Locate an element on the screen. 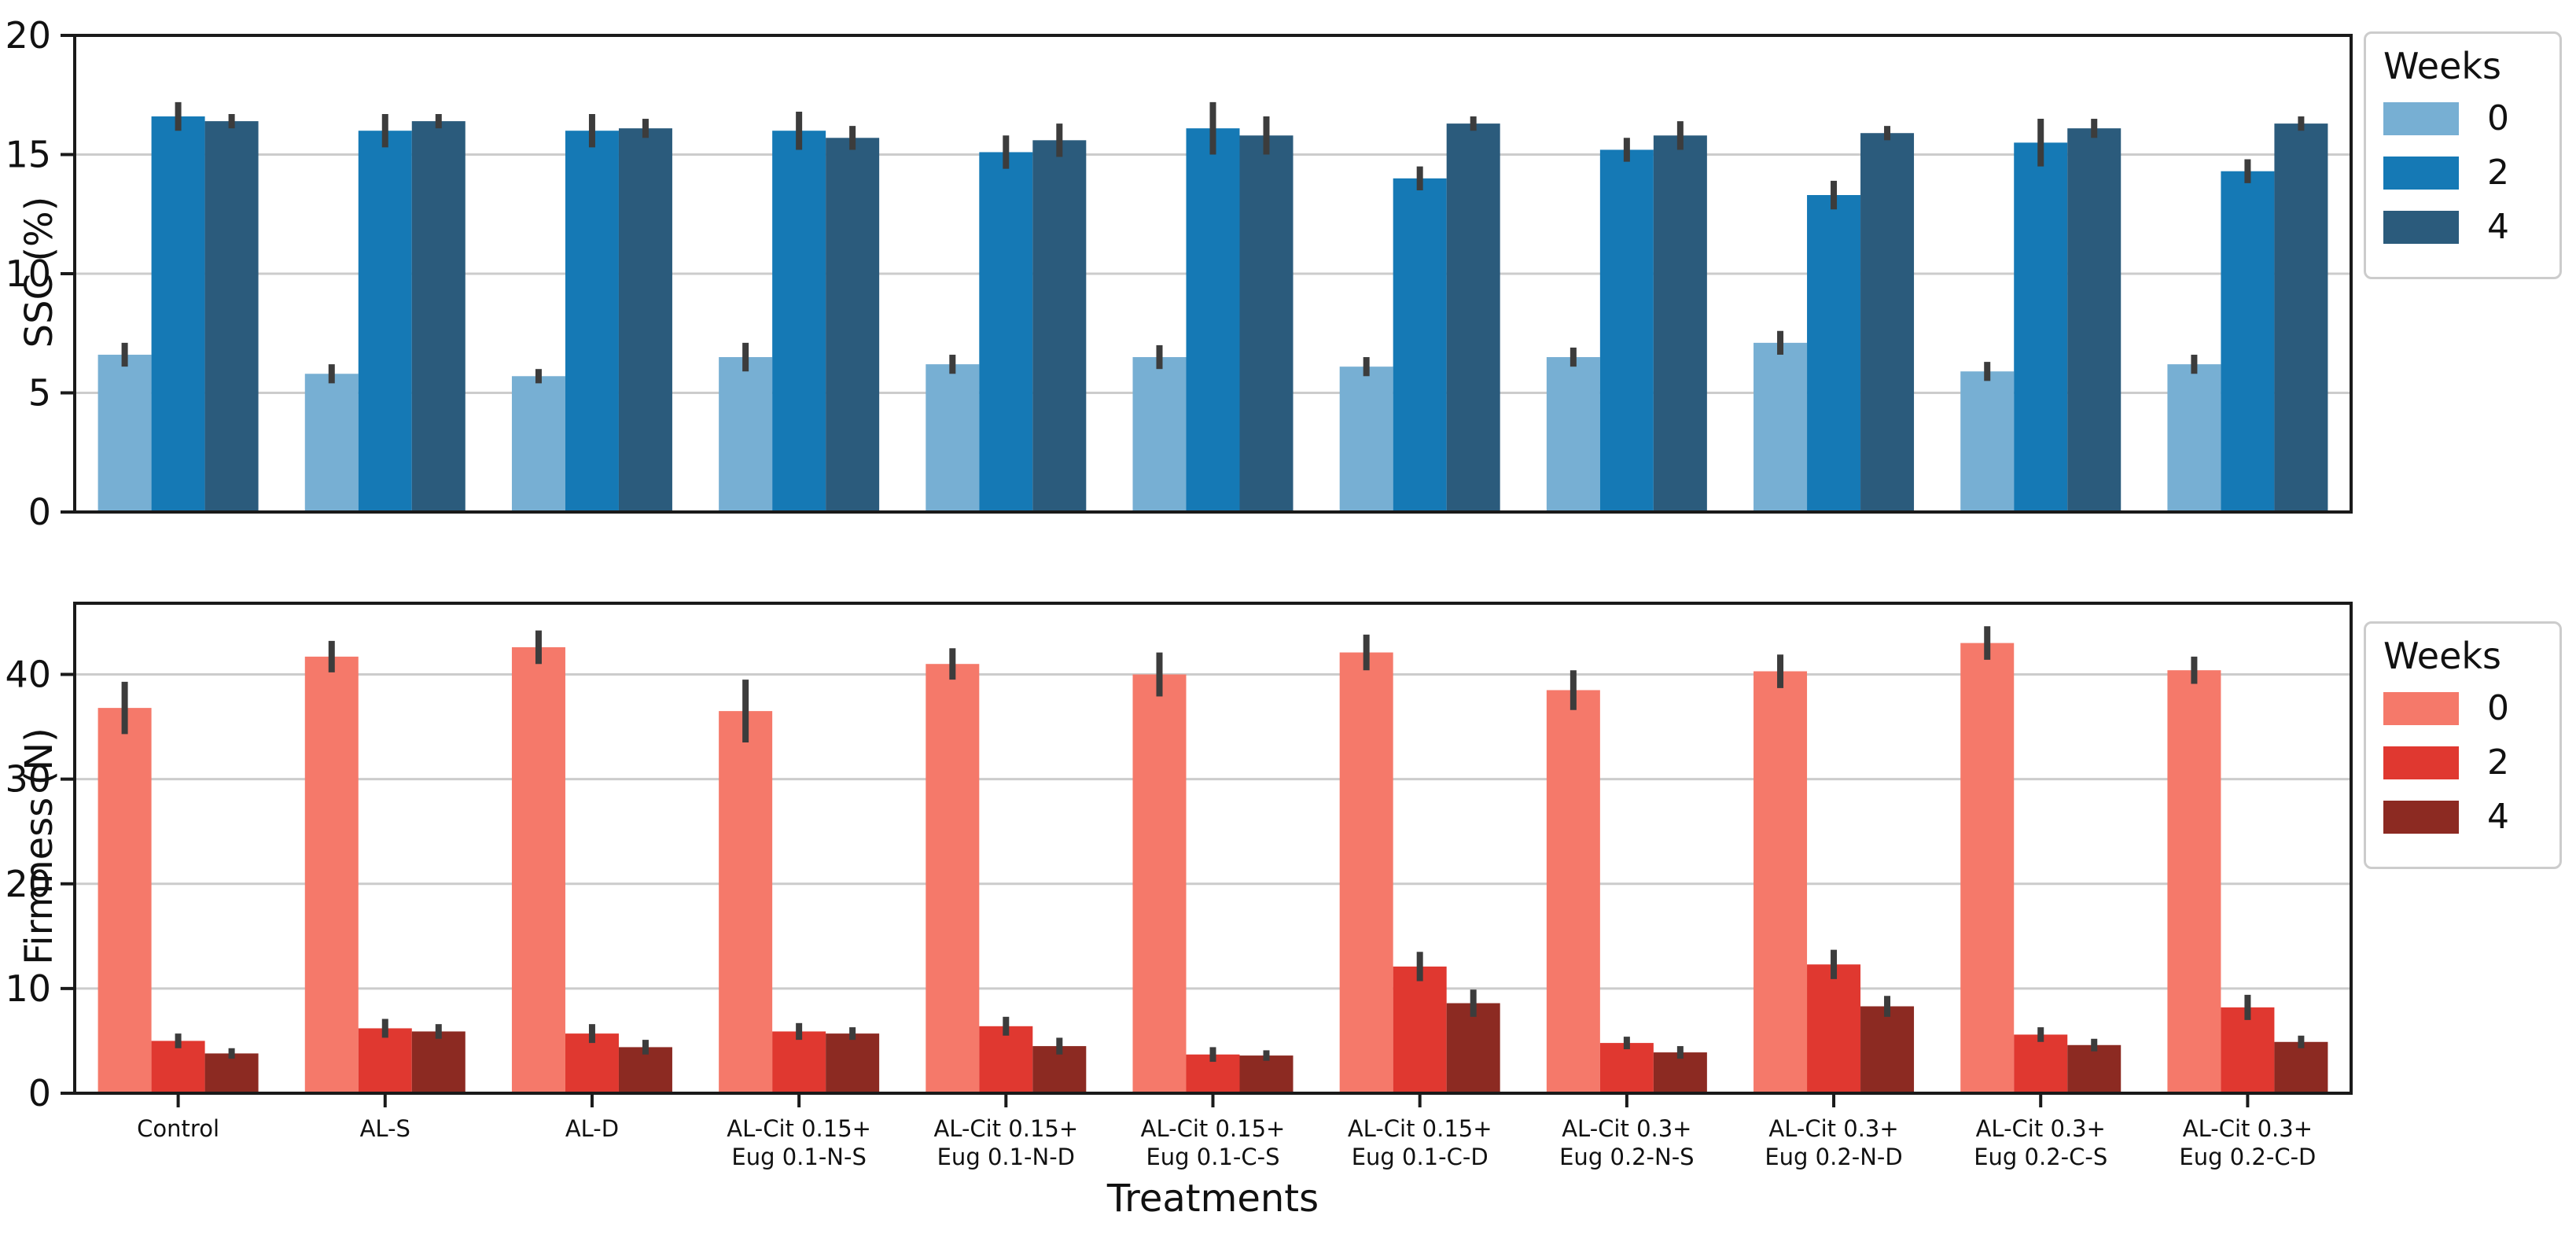 The image size is (2576, 1234). bar-week4-group5 is located at coordinates (1059, 326).